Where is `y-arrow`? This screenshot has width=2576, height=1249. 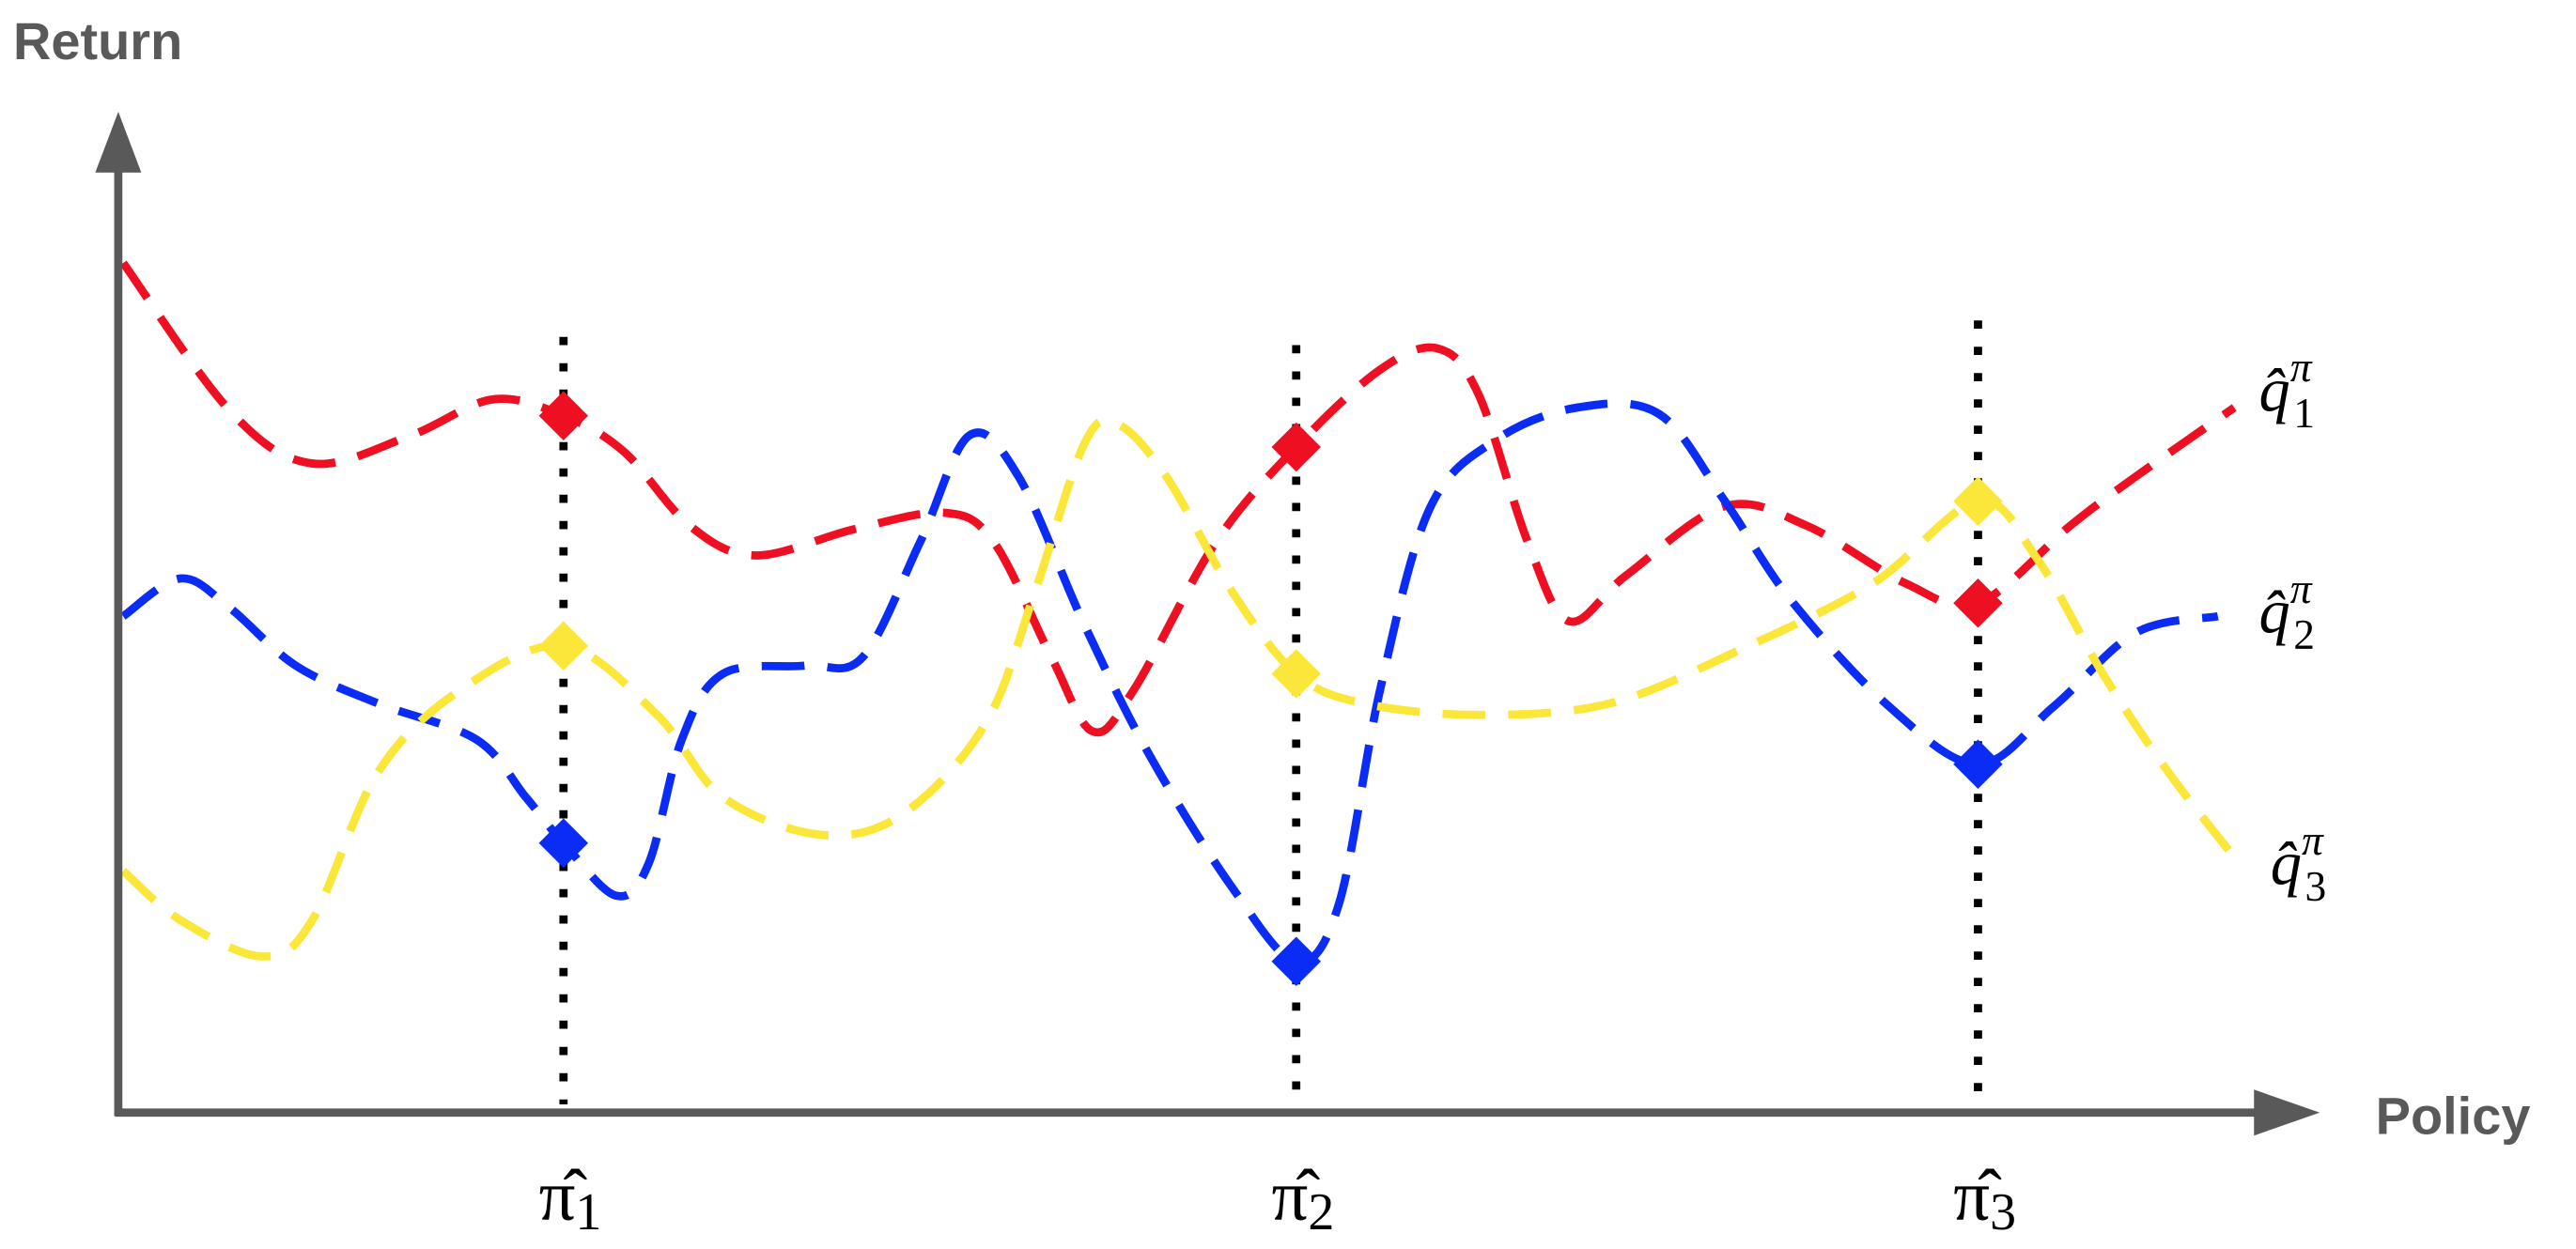 y-arrow is located at coordinates (119, 142).